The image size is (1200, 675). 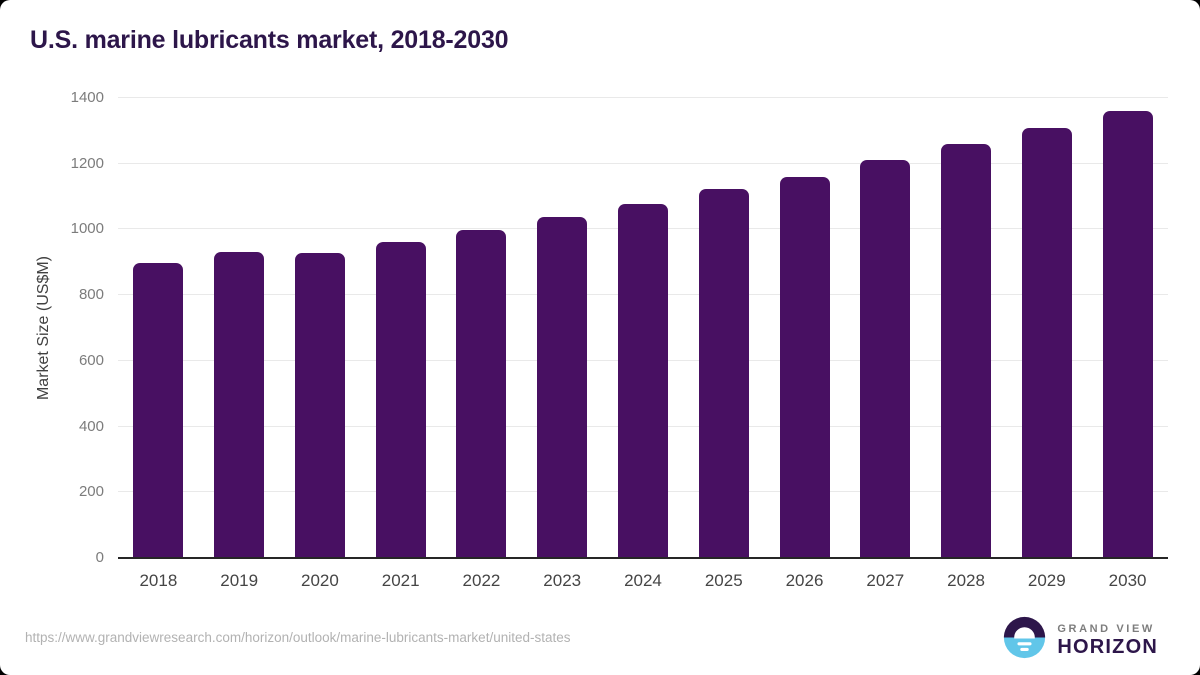 What do you see at coordinates (1127, 334) in the screenshot?
I see `bar-2030` at bounding box center [1127, 334].